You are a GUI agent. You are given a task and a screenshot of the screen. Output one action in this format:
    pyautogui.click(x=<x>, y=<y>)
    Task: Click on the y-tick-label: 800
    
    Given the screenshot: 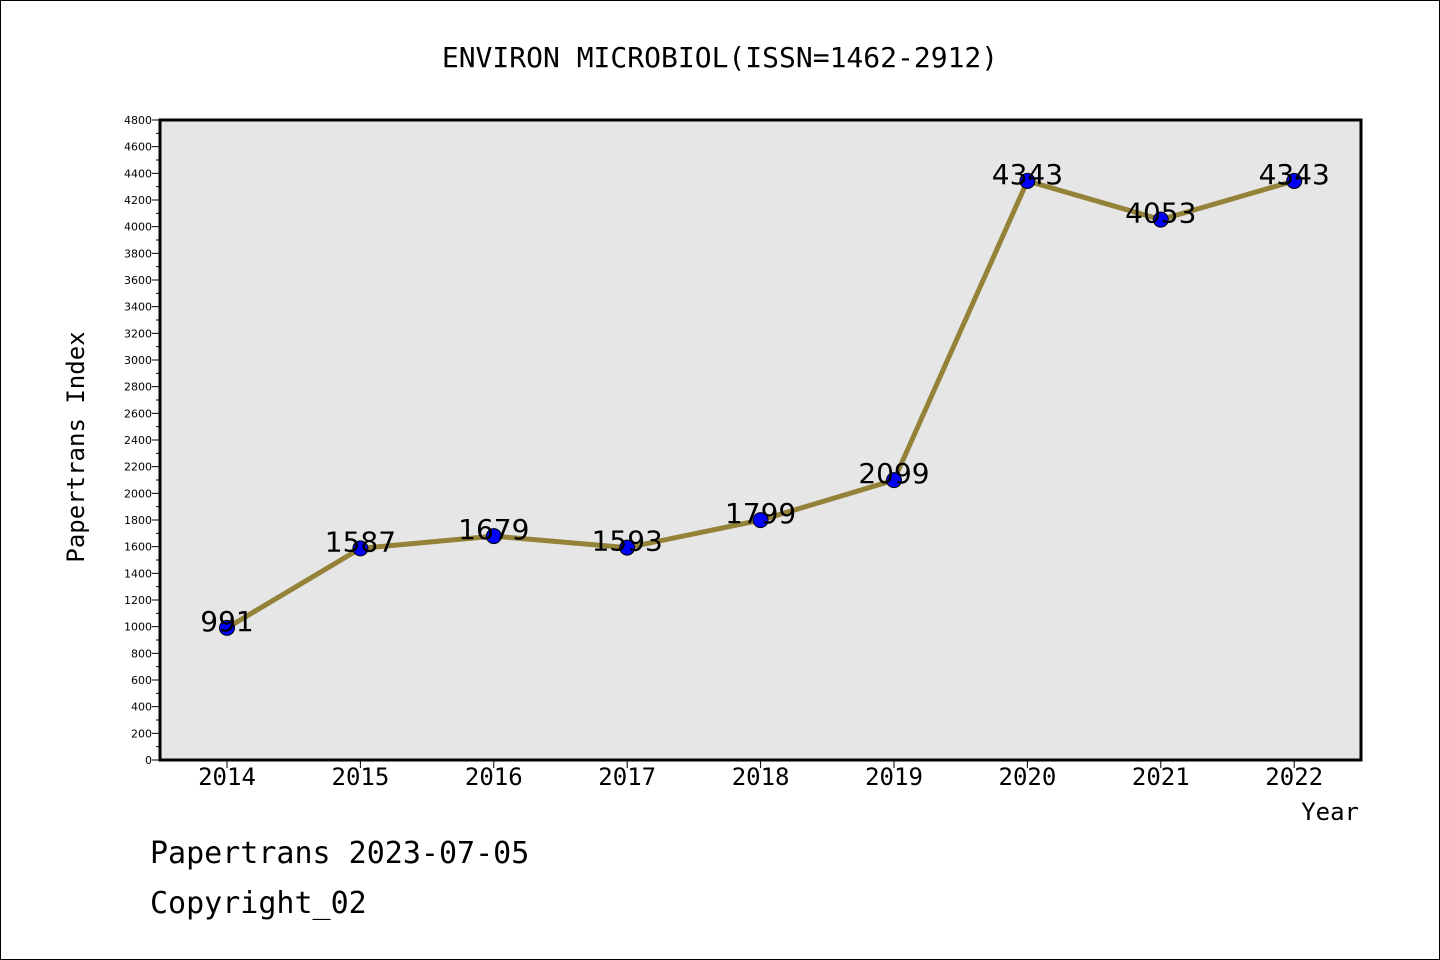 What is the action you would take?
    pyautogui.click(x=141, y=653)
    